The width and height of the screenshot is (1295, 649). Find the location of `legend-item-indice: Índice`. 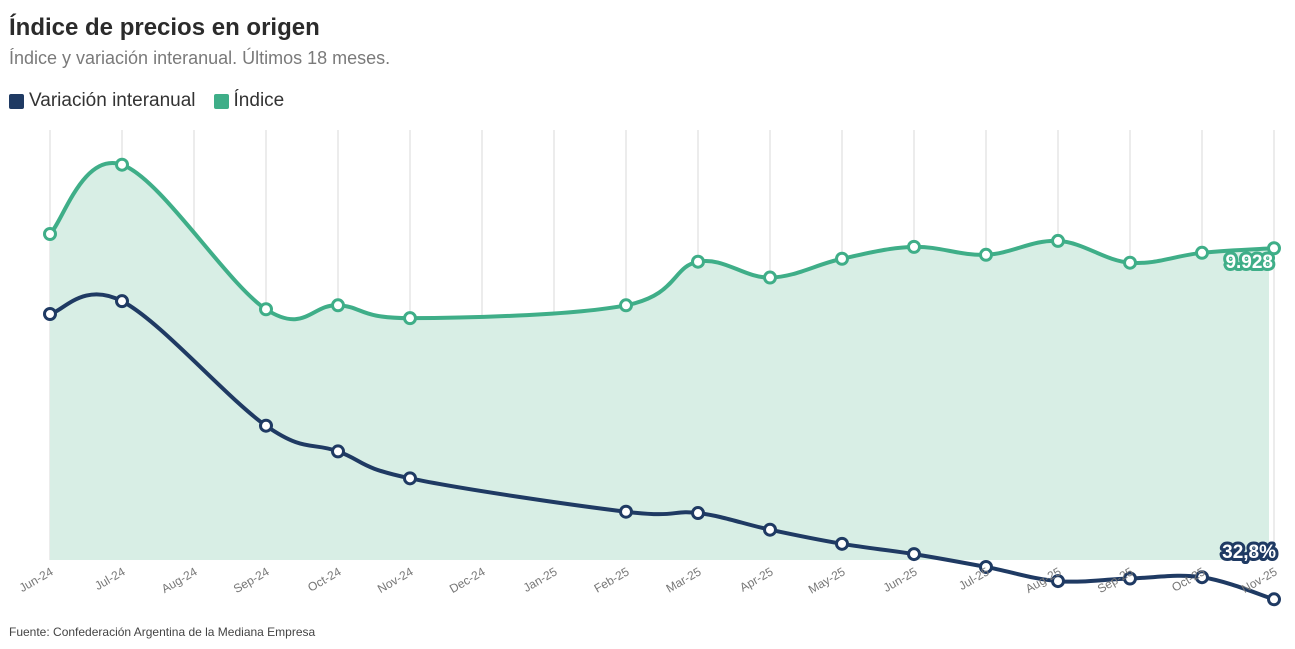

legend-item-indice: Índice is located at coordinates (249, 101).